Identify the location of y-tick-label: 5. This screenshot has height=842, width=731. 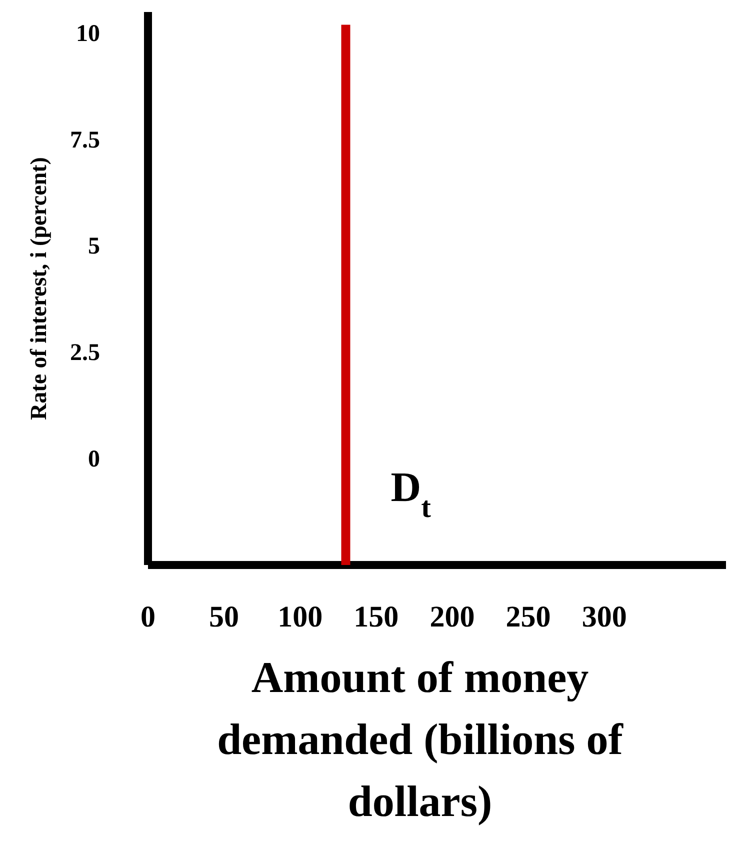
(94, 247).